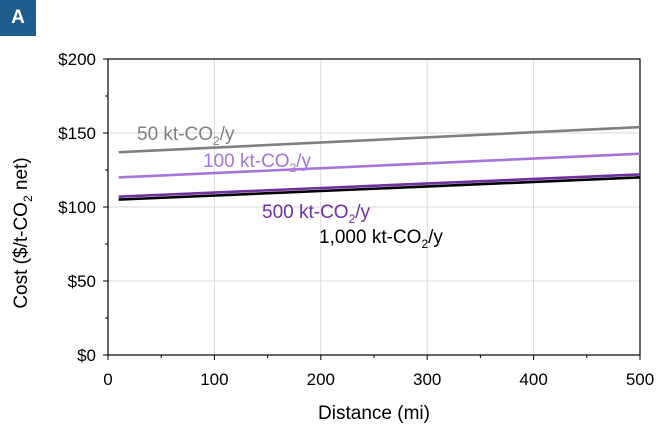  I want to click on x-tick-labels: 0 100 200 300 400 500, so click(378, 379).